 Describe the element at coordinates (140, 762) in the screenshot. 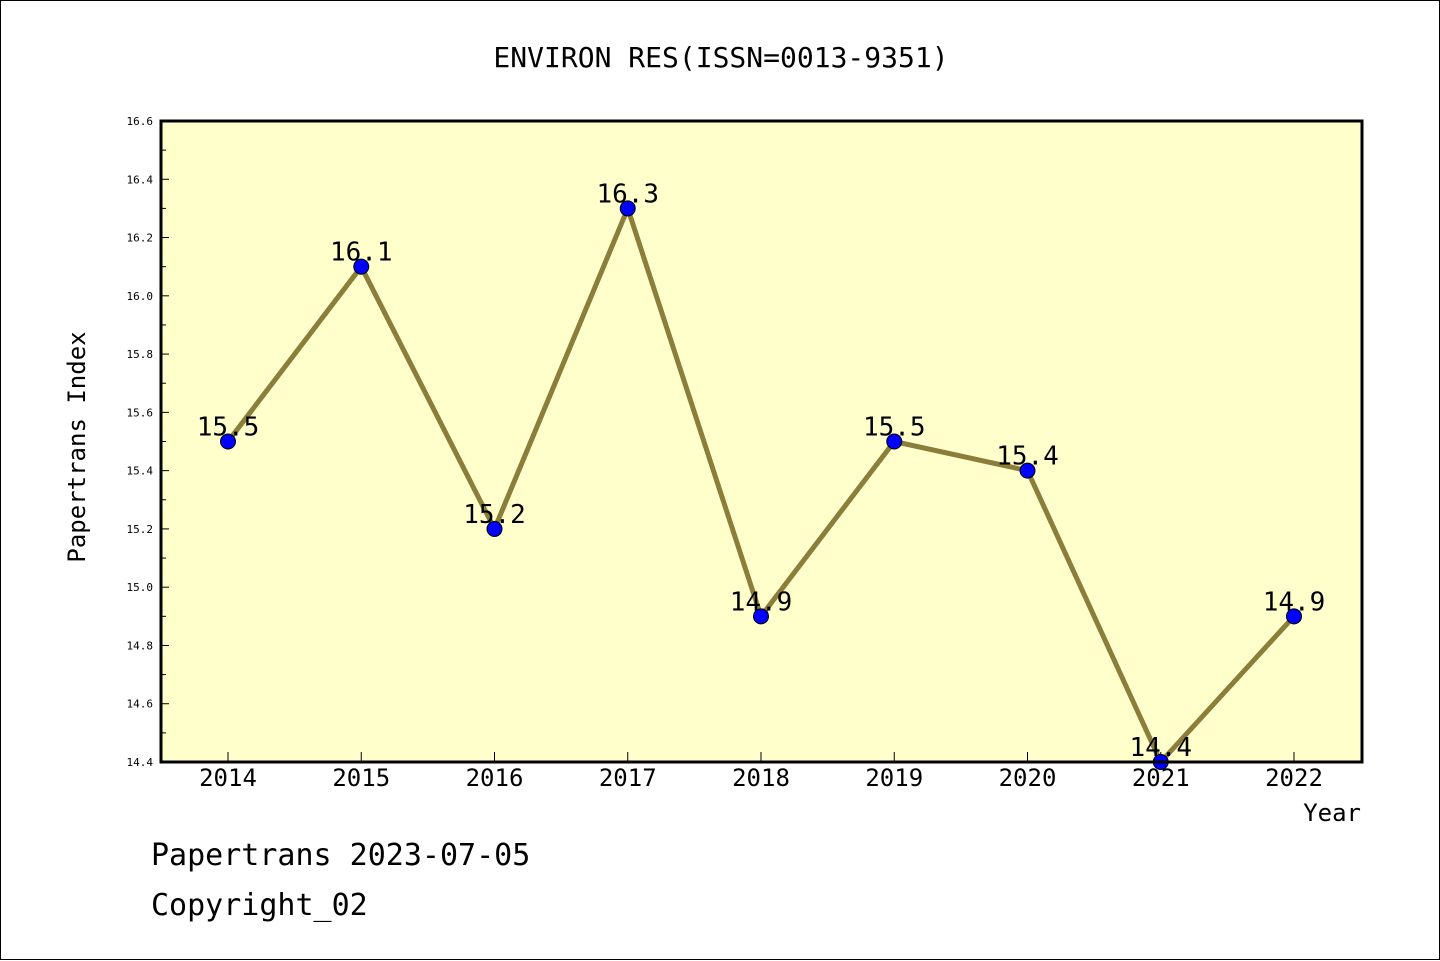

I see `y-tick-label: 14.4` at that location.